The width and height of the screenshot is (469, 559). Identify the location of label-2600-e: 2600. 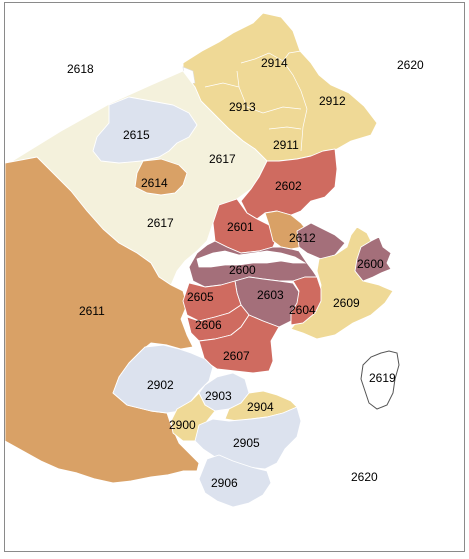
(370, 264).